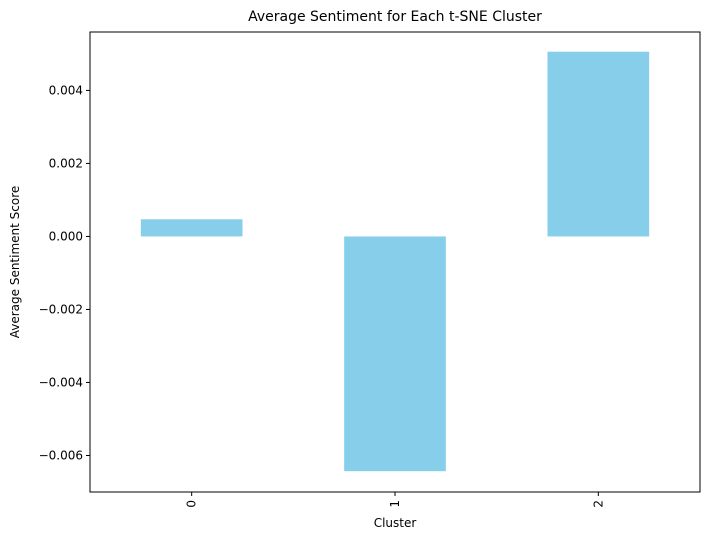  What do you see at coordinates (61, 309) in the screenshot?
I see `y-tick-label: −0.002` at bounding box center [61, 309].